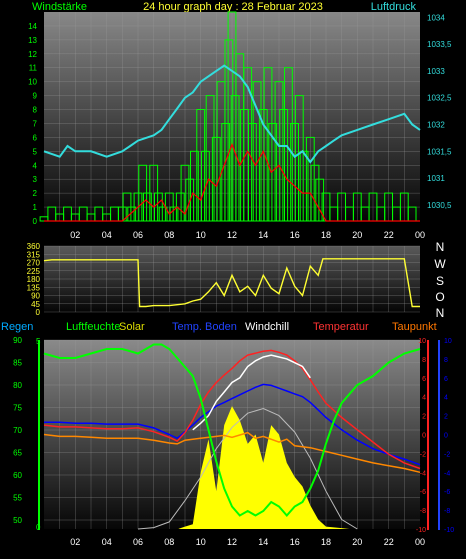 The width and height of the screenshot is (466, 559). I want to click on humidity-y-tick: 55, so click(17, 498).